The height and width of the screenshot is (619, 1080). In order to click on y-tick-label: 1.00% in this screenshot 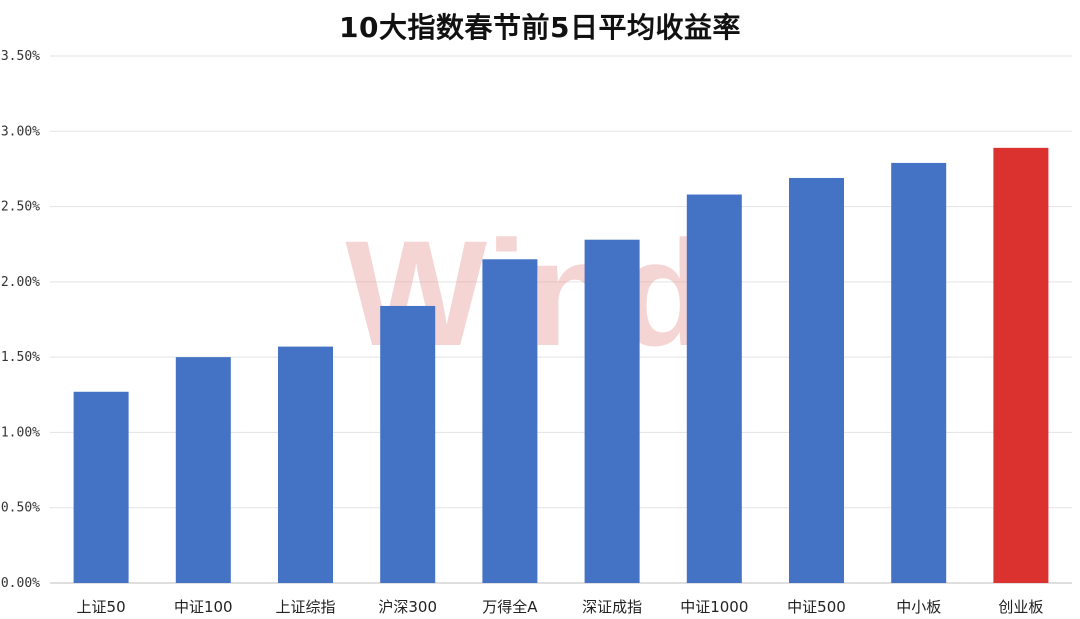, I will do `click(20, 432)`.